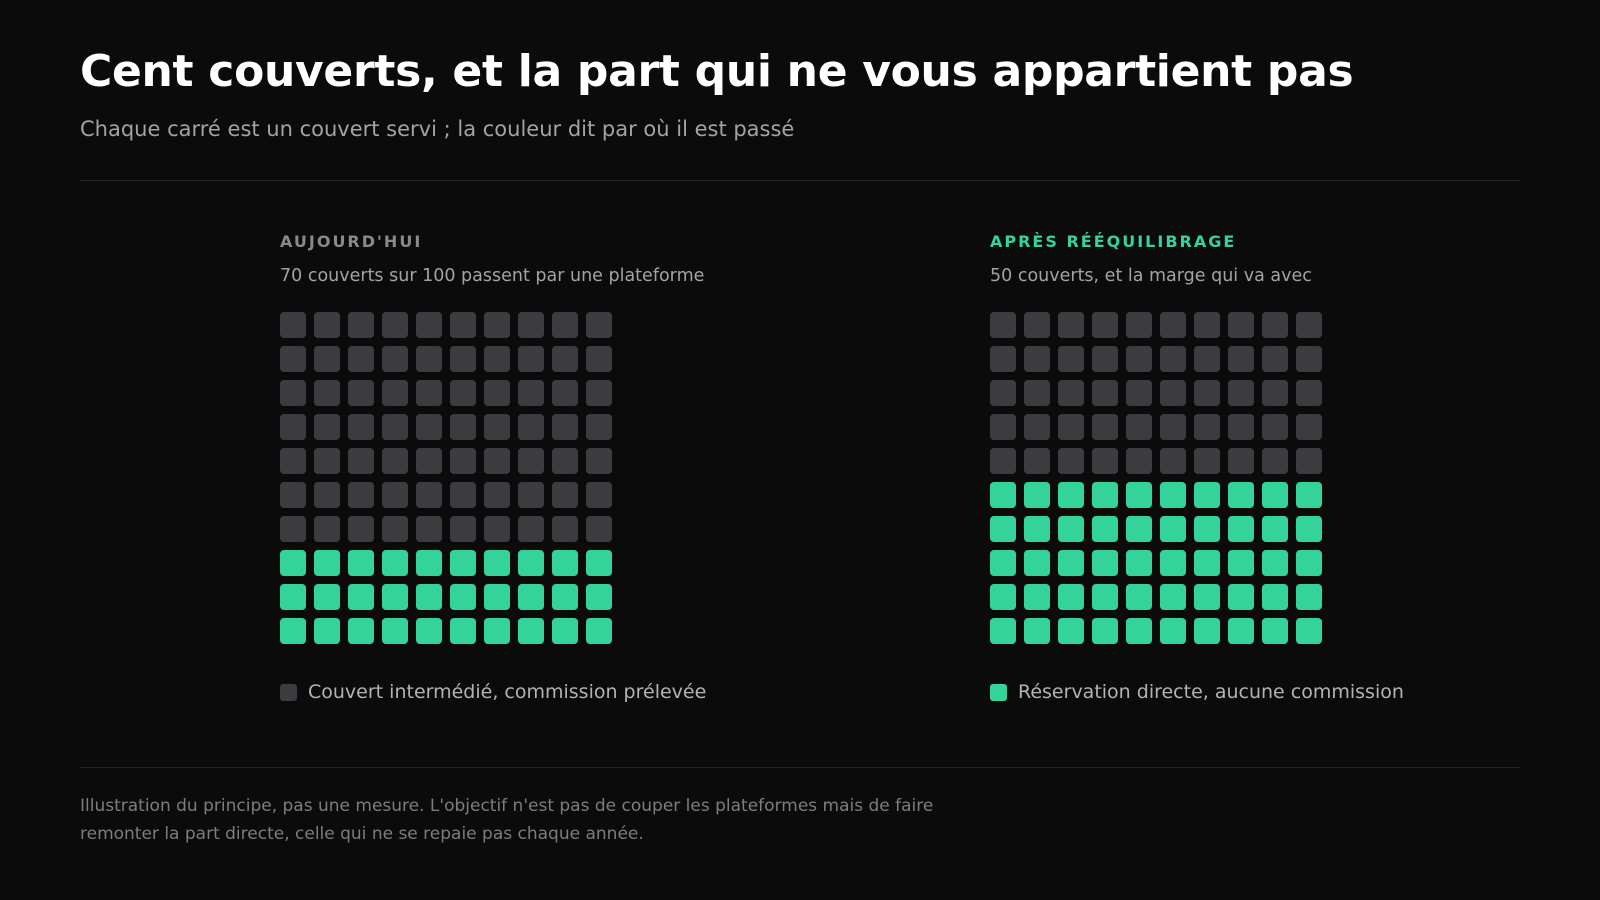  Describe the element at coordinates (1197, 692) in the screenshot. I see `legend-rebalanced: Réservation directe, aucune commission` at that location.